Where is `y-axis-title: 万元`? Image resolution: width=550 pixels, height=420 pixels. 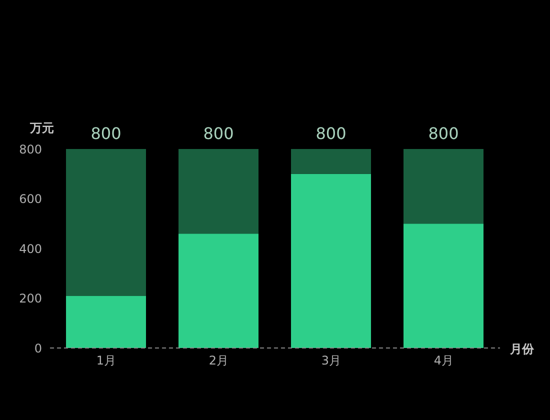
y-axis-title: 万元 is located at coordinates (42, 128).